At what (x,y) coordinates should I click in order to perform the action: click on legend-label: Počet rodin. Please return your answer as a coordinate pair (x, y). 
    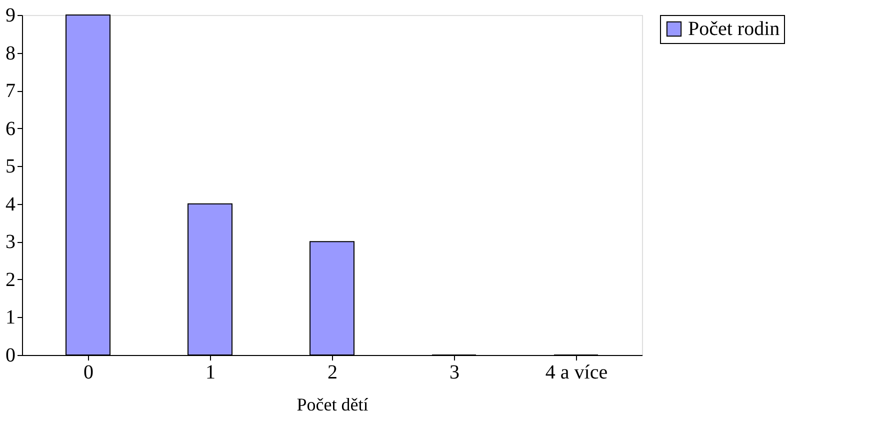
    Looking at the image, I should click on (734, 29).